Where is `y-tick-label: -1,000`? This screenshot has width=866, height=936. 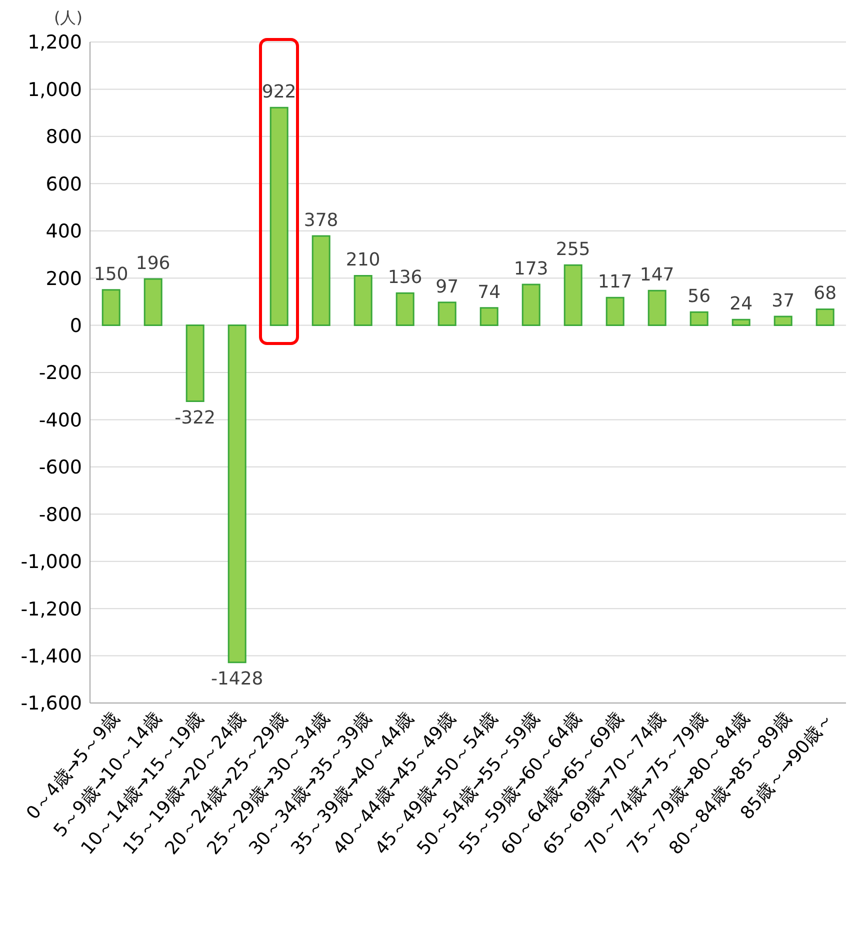 y-tick-label: -1,000 is located at coordinates (51, 562).